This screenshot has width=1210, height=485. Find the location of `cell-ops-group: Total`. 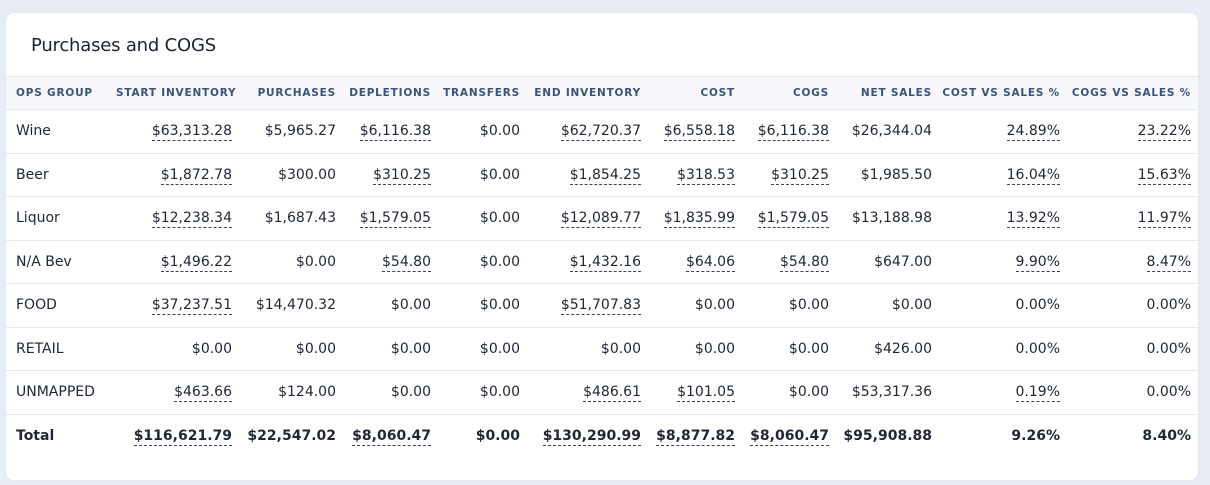

cell-ops-group: Total is located at coordinates (35, 436).